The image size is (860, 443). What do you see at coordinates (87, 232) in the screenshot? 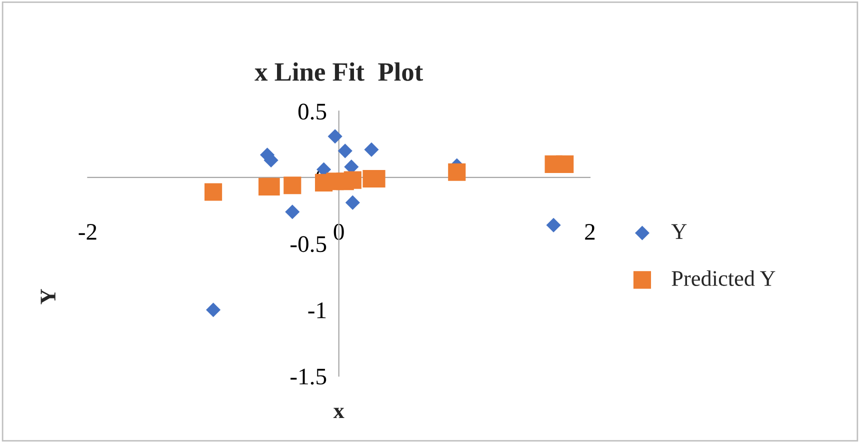
I see `x-tick-label: -2` at bounding box center [87, 232].